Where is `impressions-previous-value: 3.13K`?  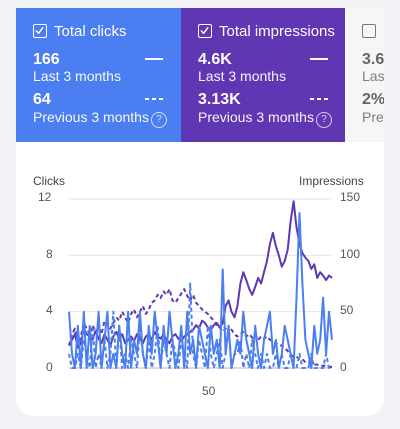 impressions-previous-value: 3.13K is located at coordinates (219, 99).